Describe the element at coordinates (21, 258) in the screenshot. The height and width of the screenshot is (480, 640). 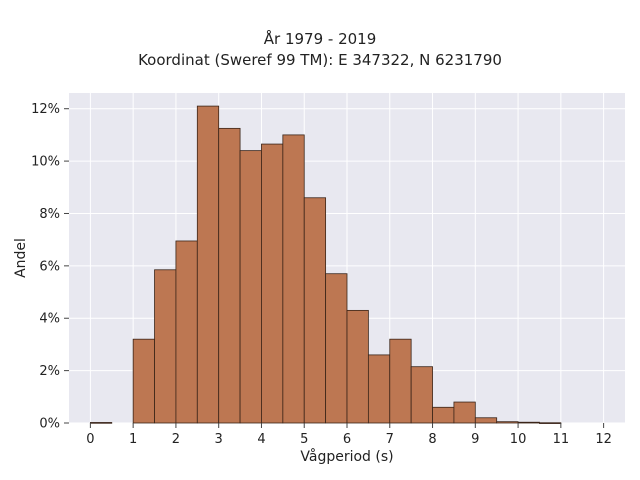
I see `y-axis-label: Andel` at that location.